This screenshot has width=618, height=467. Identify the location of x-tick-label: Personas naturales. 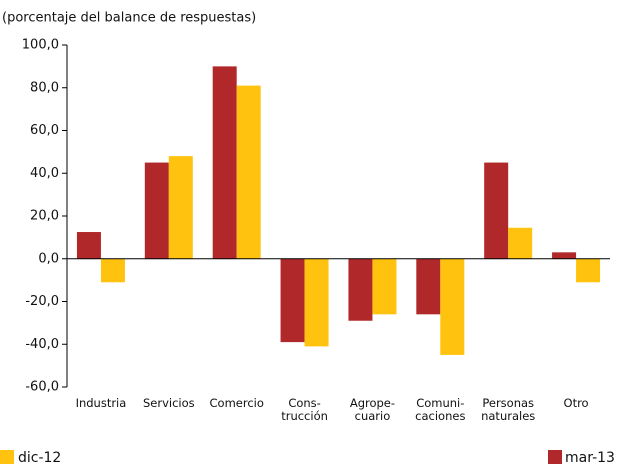
(508, 409).